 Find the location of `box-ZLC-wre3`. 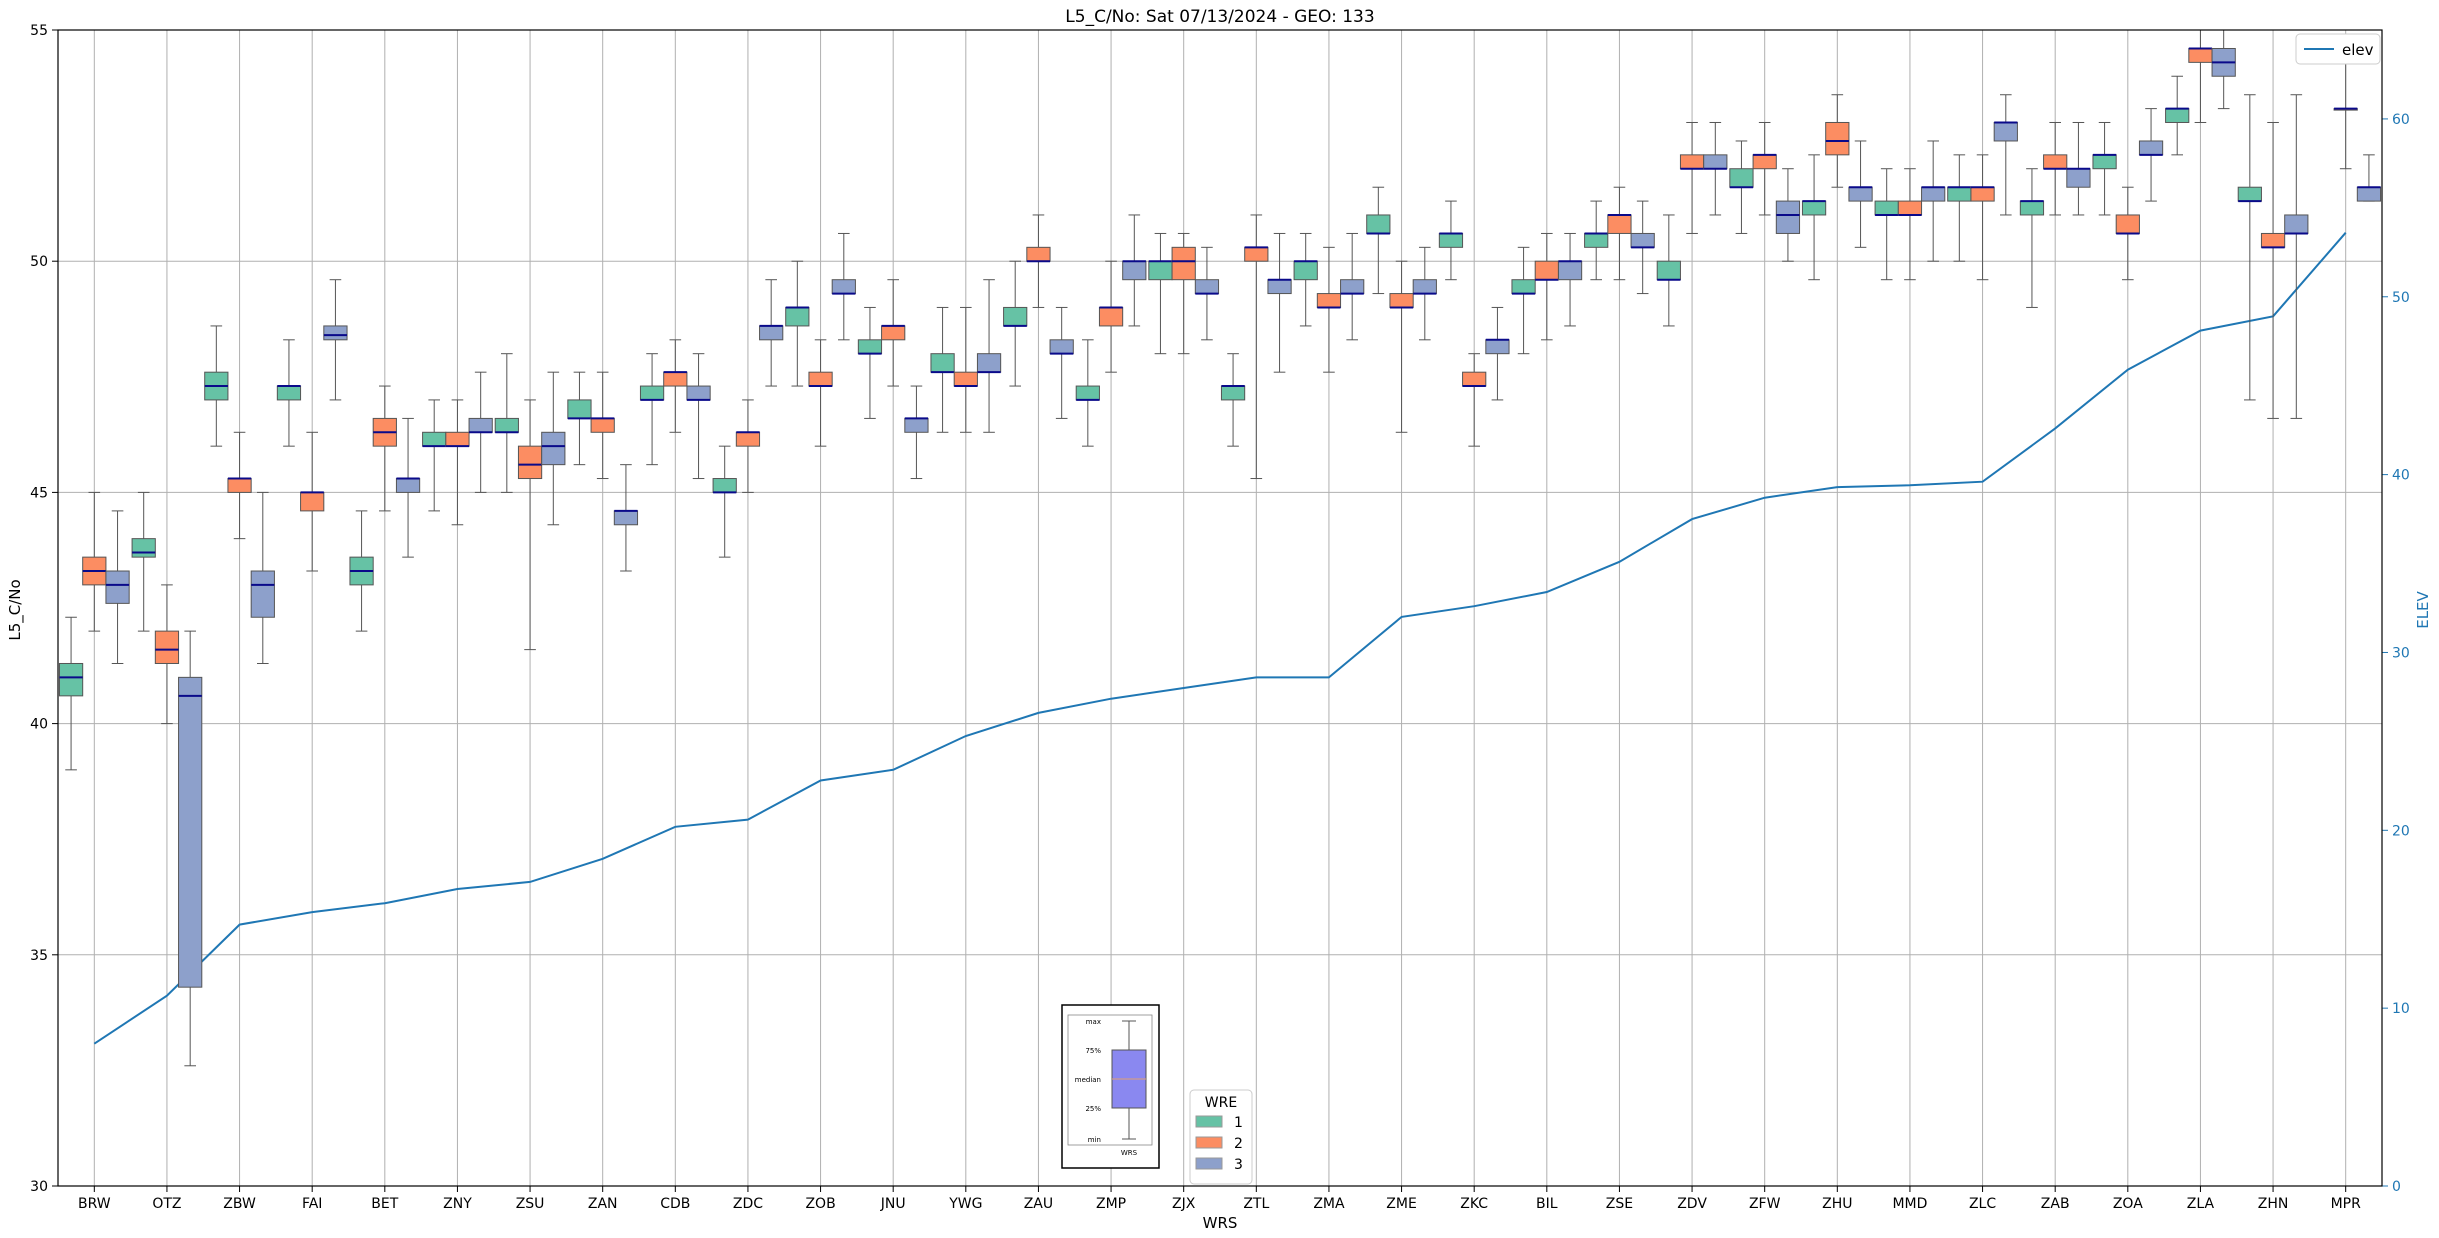

box-ZLC-wre3 is located at coordinates (2005, 155).